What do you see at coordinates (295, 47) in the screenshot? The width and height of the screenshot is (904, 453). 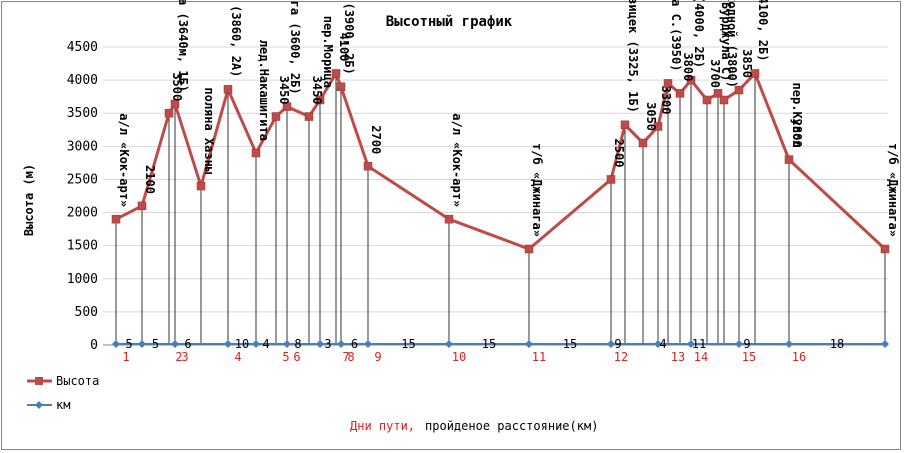 I see `point-annotation: Дорога (3600, 2Б)` at bounding box center [295, 47].